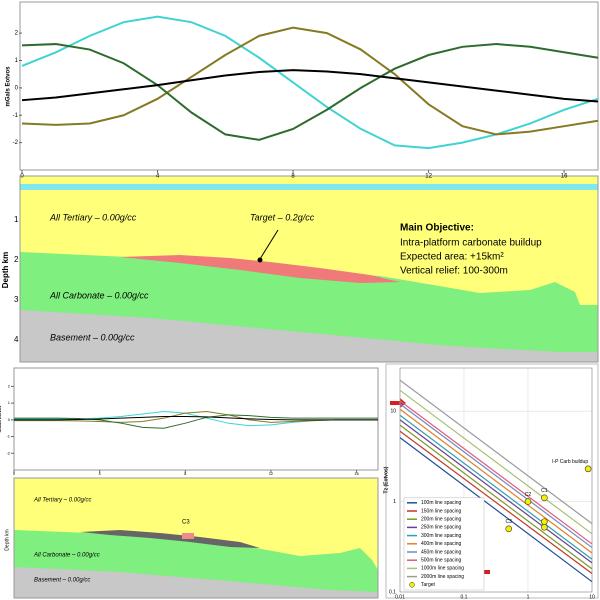 Image resolution: width=600 pixels, height=600 pixels. I want to click on target-label: Target – 0.2g/cc, so click(282, 217).